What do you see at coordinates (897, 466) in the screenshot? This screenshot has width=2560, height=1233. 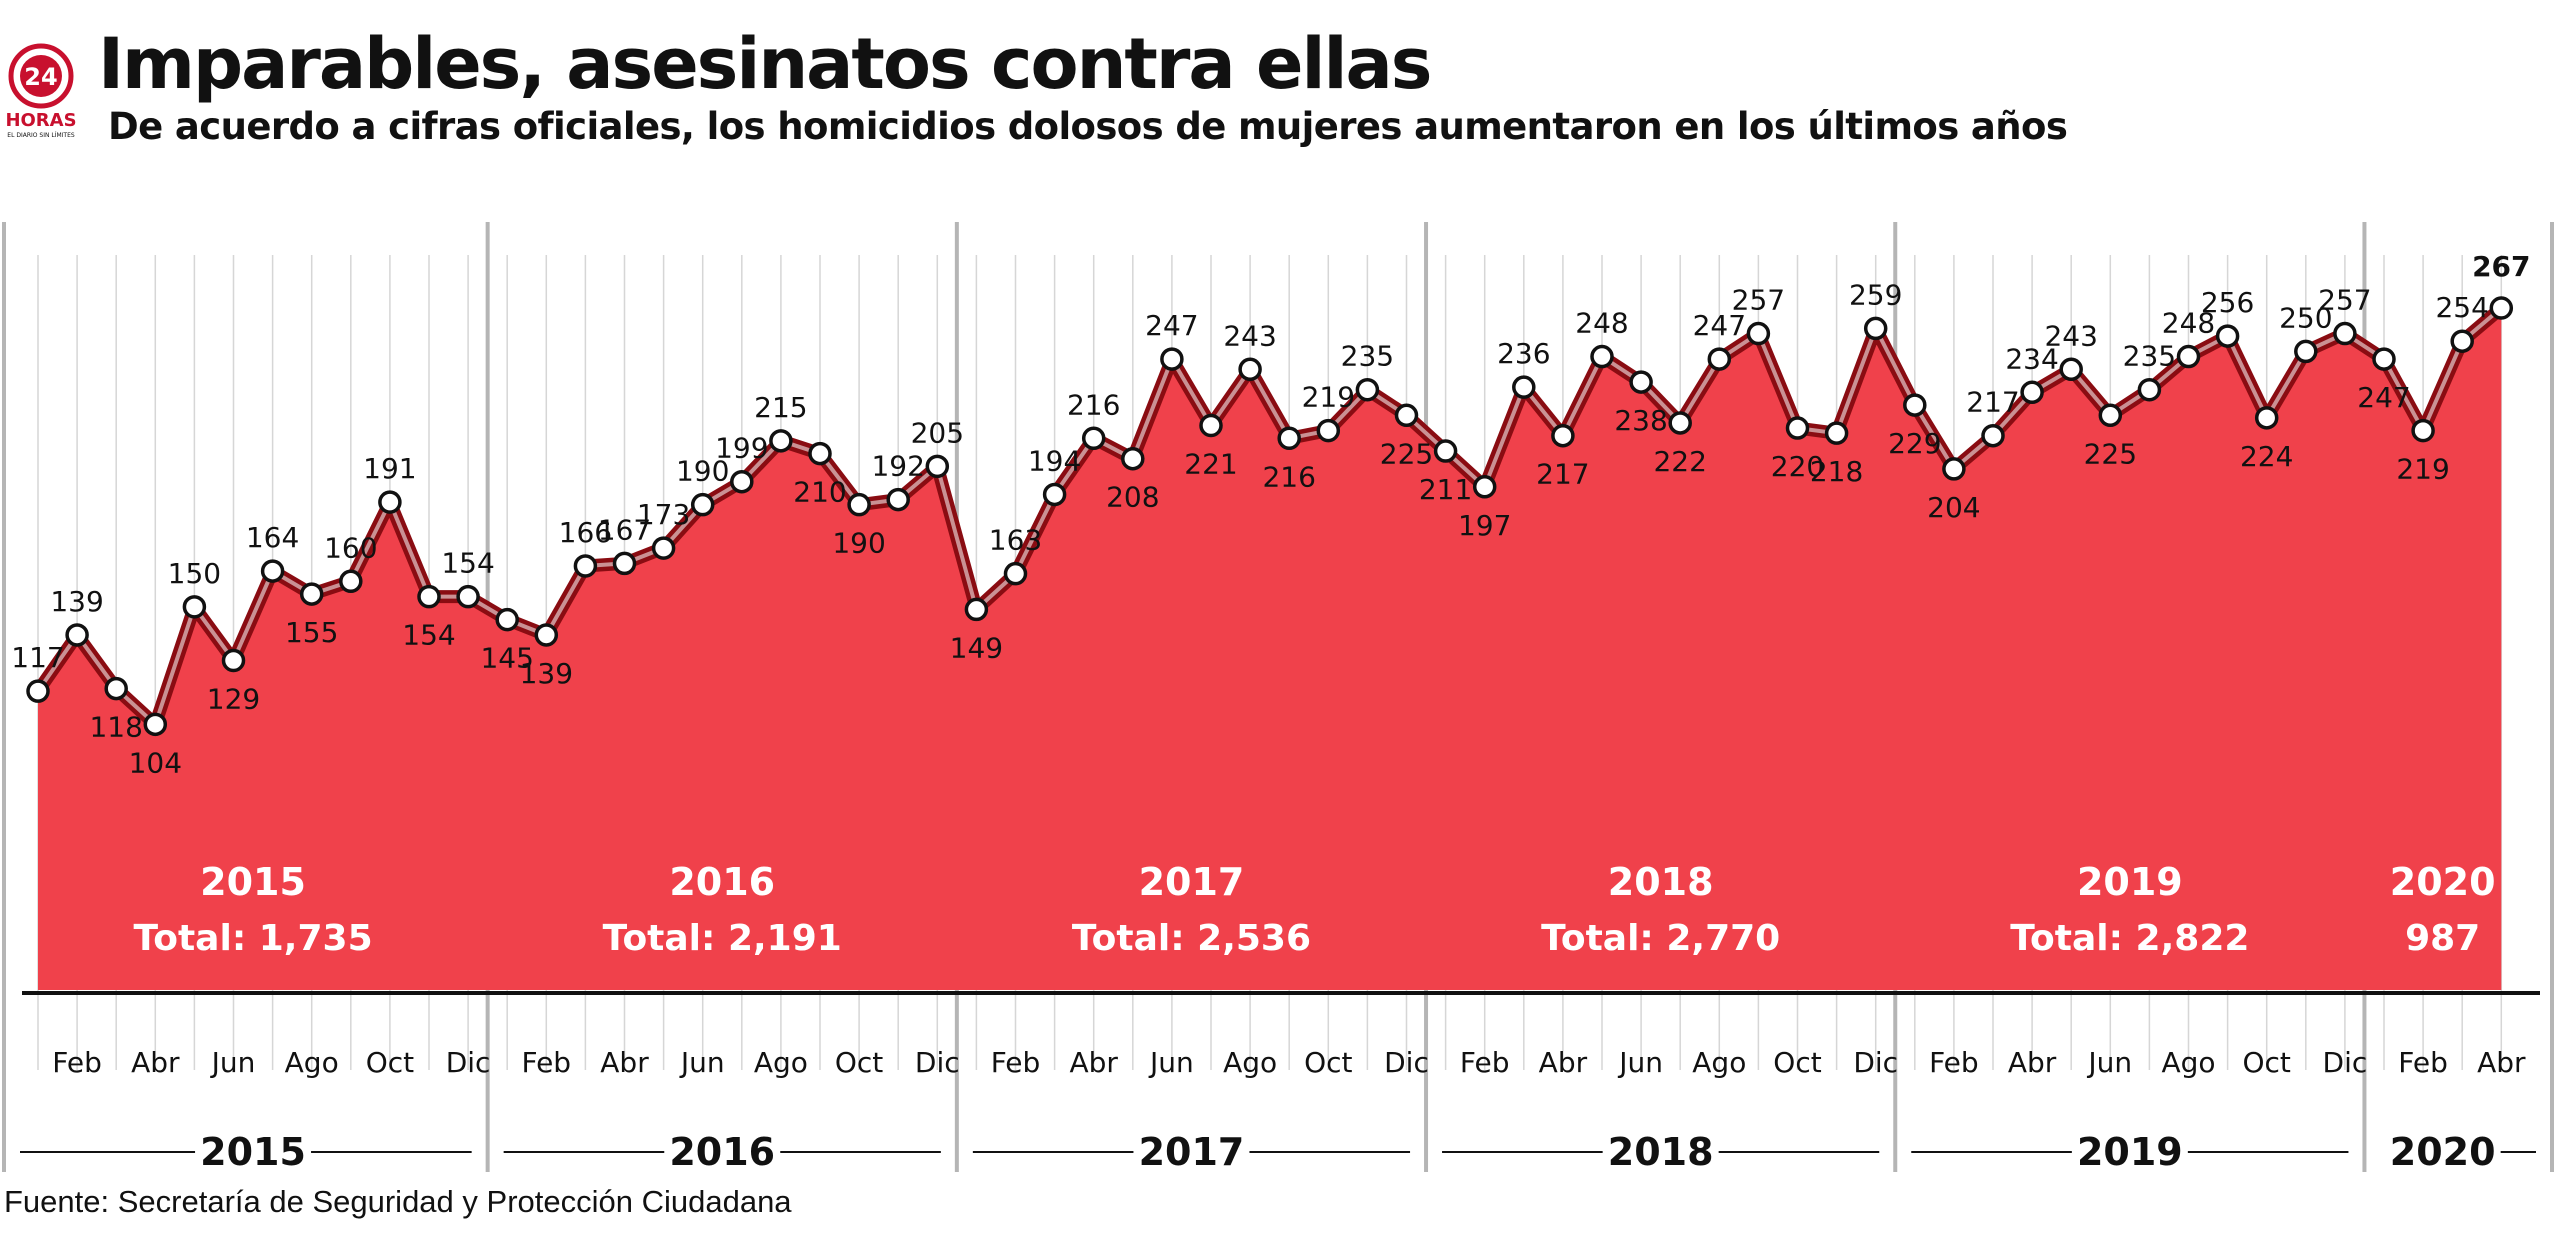 I see `value-label: 192` at bounding box center [897, 466].